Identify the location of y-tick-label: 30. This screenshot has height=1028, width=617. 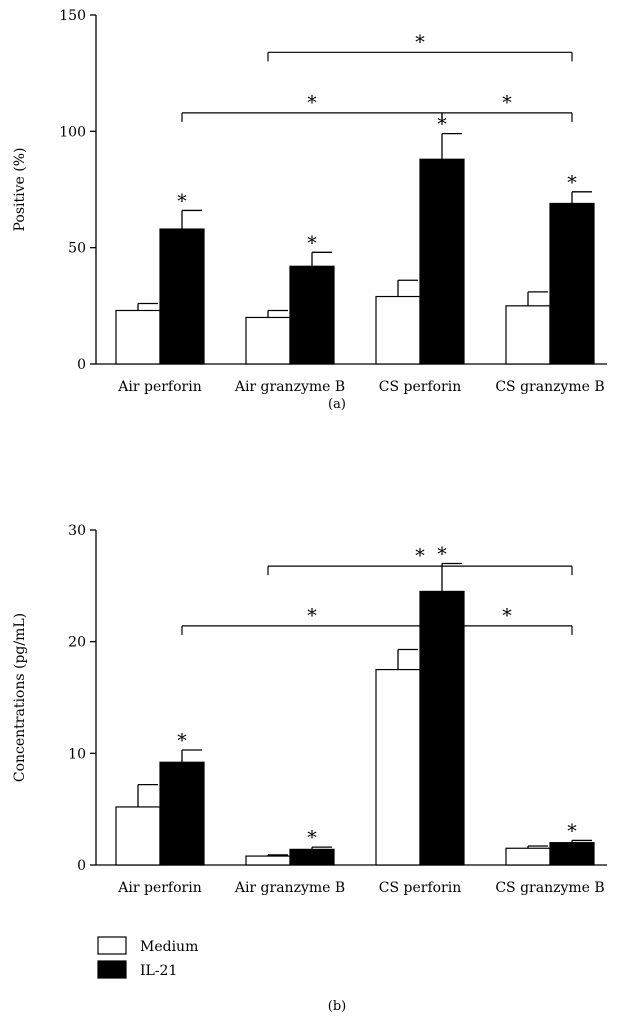
(77, 531).